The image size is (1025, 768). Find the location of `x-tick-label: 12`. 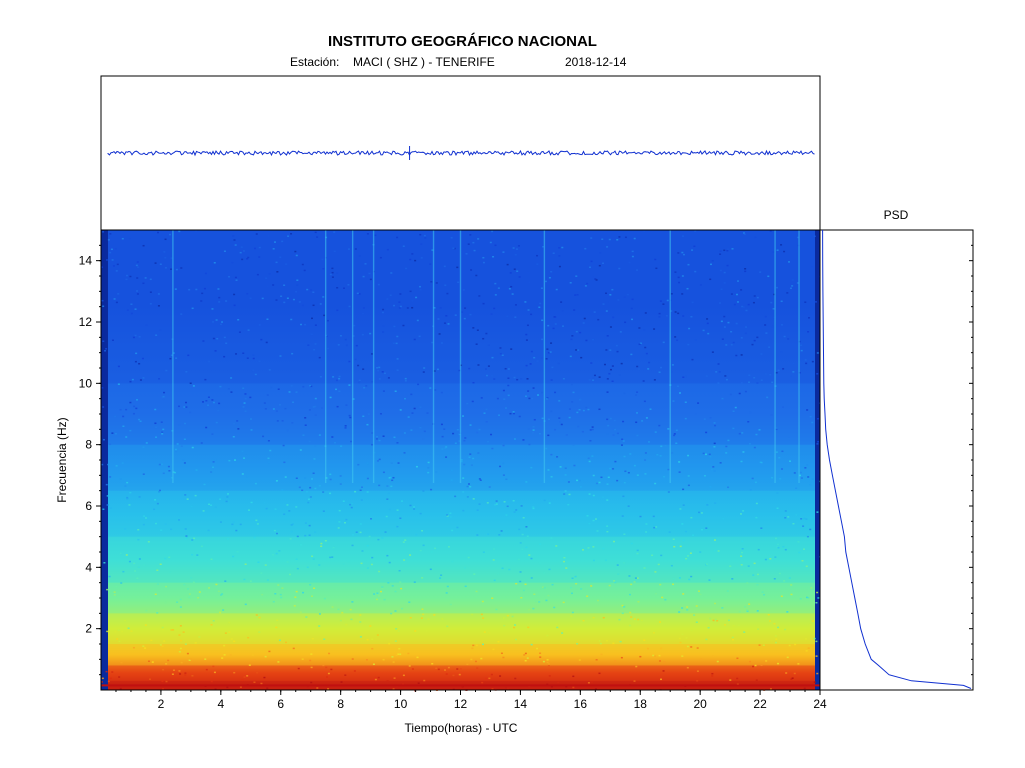

x-tick-label: 12 is located at coordinates (461, 704).